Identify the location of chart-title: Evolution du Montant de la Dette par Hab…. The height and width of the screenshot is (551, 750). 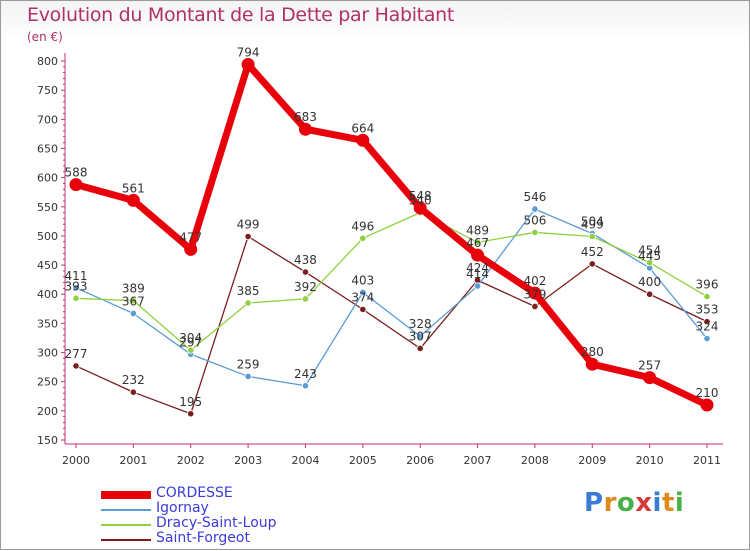
(241, 15).